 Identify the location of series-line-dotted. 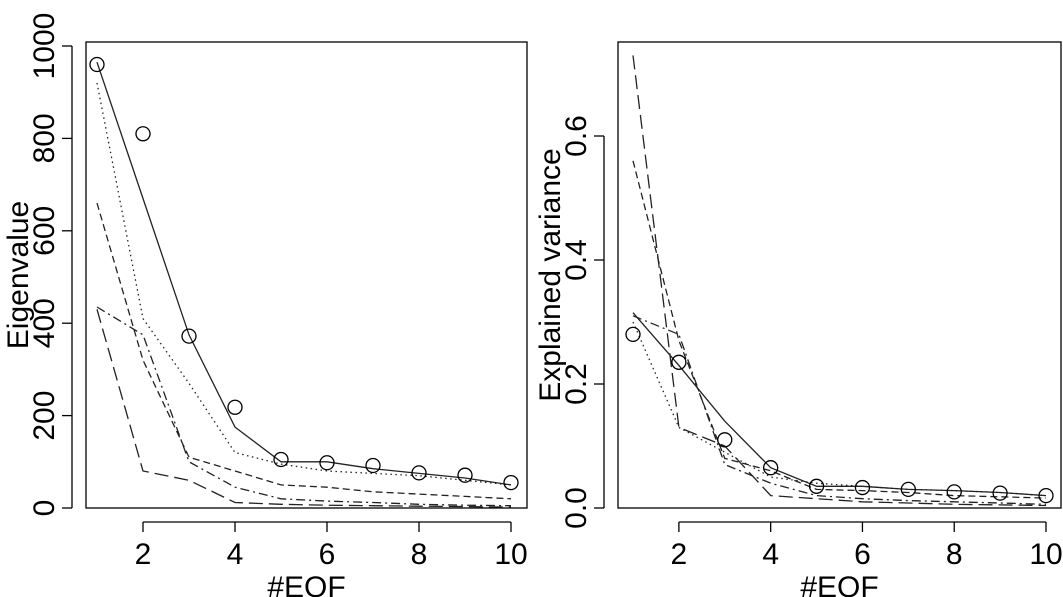
(839, 409).